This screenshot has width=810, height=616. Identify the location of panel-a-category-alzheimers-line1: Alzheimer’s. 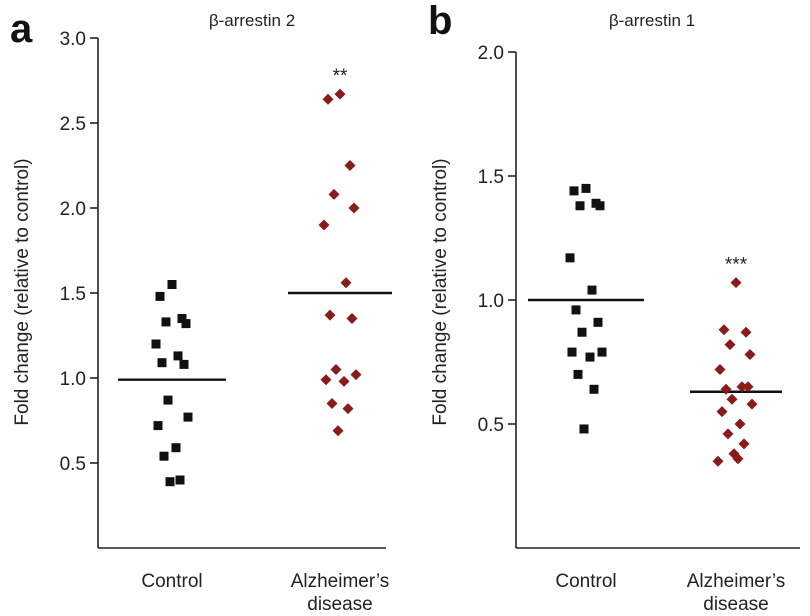
(340, 581).